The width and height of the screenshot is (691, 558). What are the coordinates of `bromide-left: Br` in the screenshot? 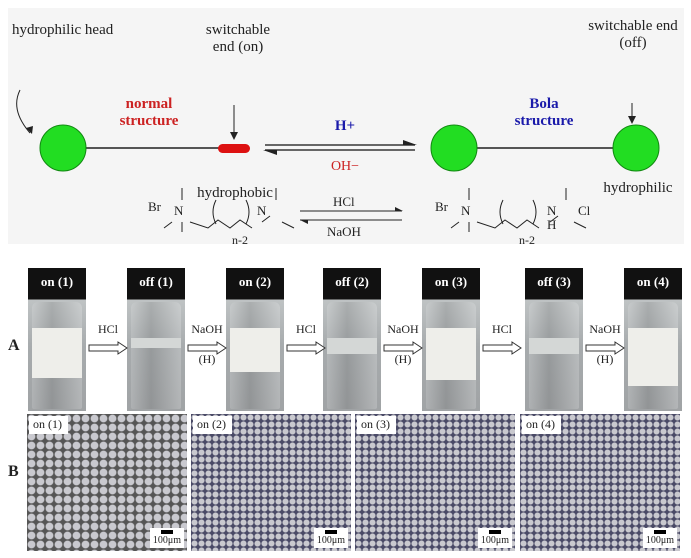 It's located at (154, 206).